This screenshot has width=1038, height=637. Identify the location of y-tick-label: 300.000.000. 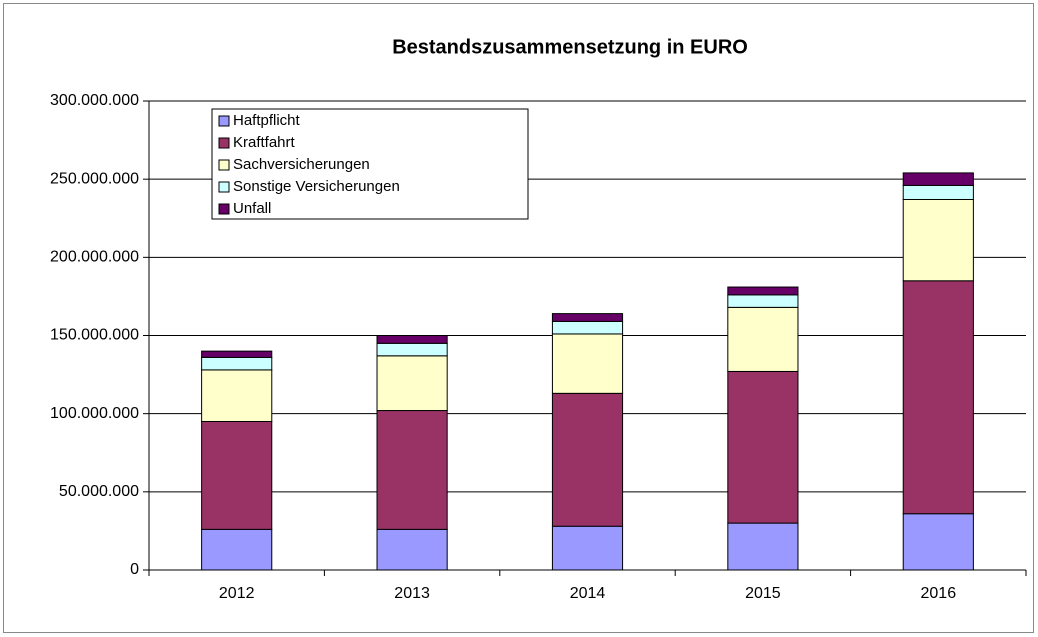
(94, 100).